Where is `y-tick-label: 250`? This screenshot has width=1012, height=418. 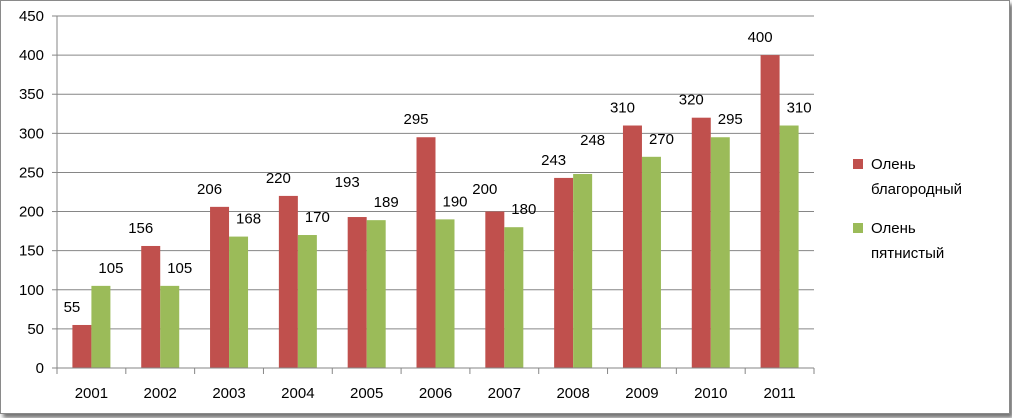
y-tick-label: 250 is located at coordinates (31, 172).